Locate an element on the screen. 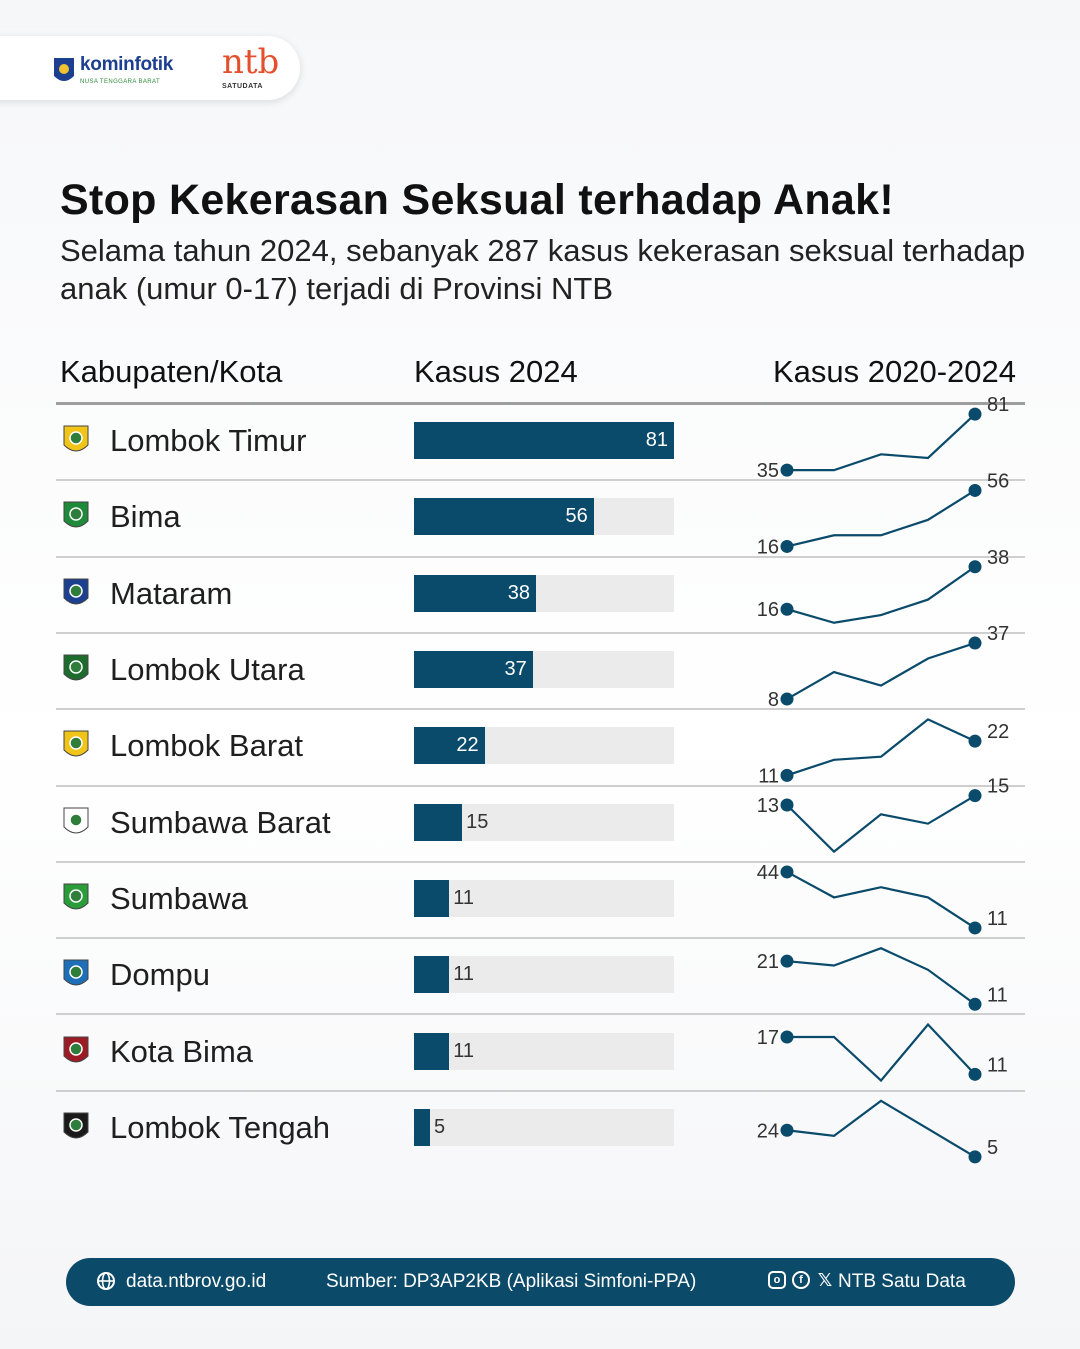 This screenshot has width=1080, height=1349. website-link: data.ntbrov.go.id is located at coordinates (196, 1281).